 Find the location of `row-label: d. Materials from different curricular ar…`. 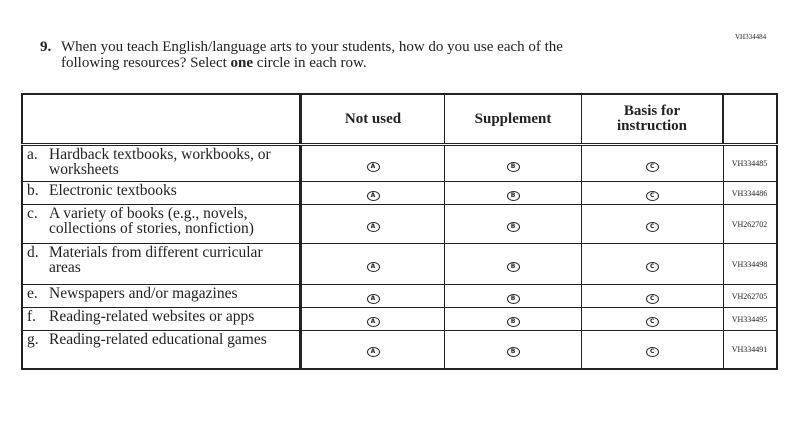

row-label: d. Materials from different curricular ar… is located at coordinates (161, 264).